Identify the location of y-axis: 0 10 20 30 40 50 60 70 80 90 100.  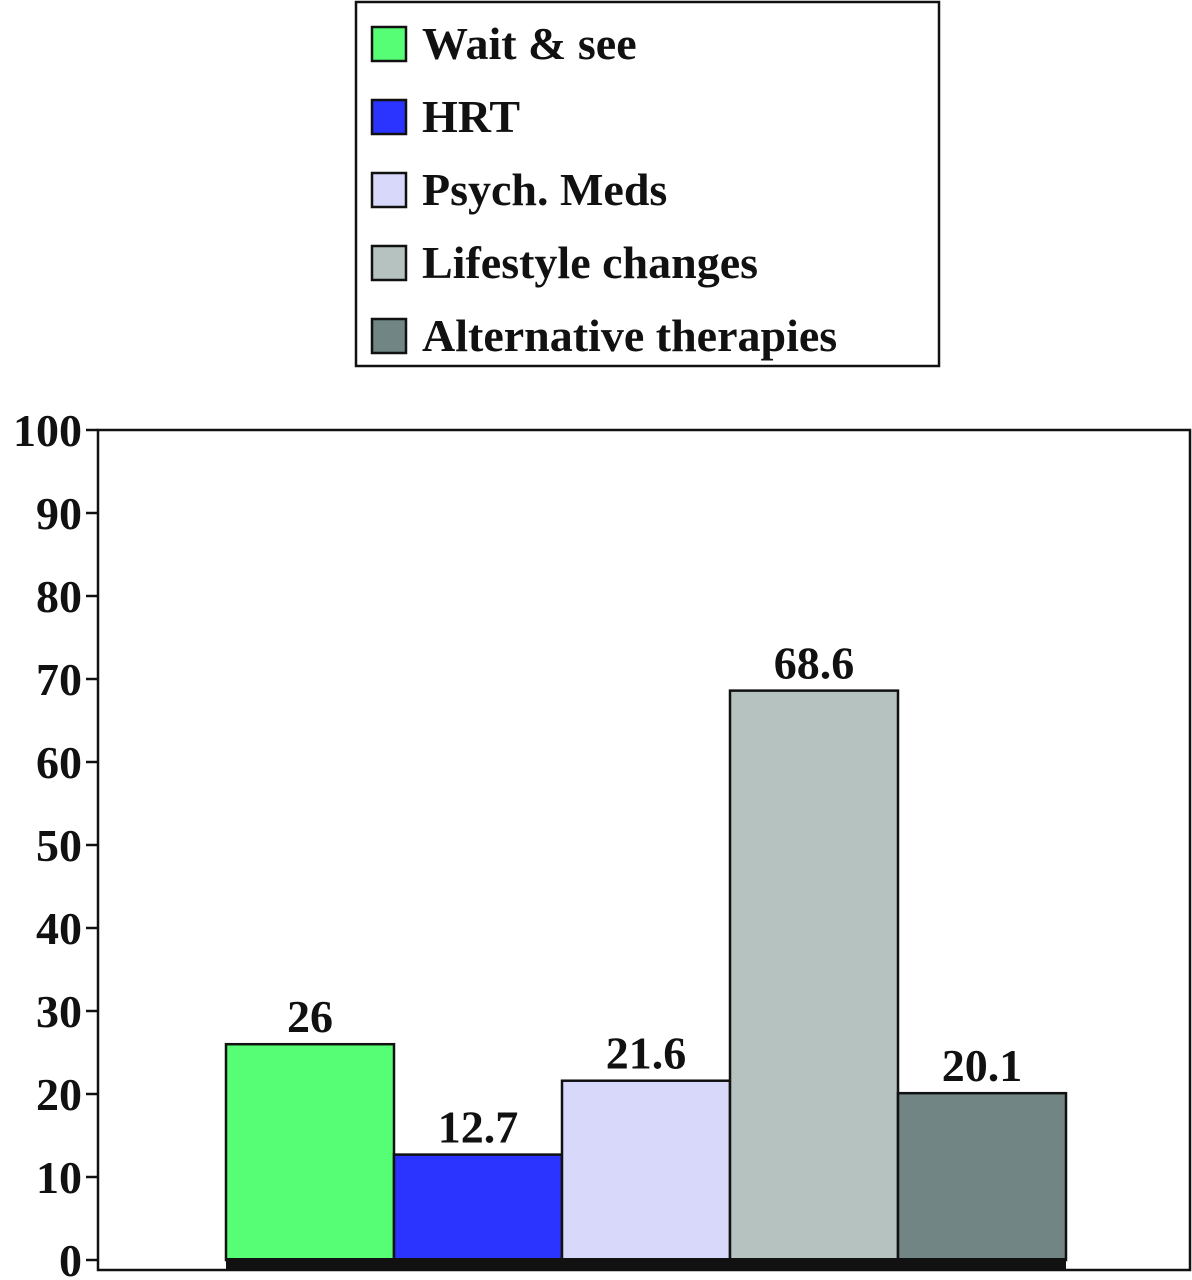
(55, 842).